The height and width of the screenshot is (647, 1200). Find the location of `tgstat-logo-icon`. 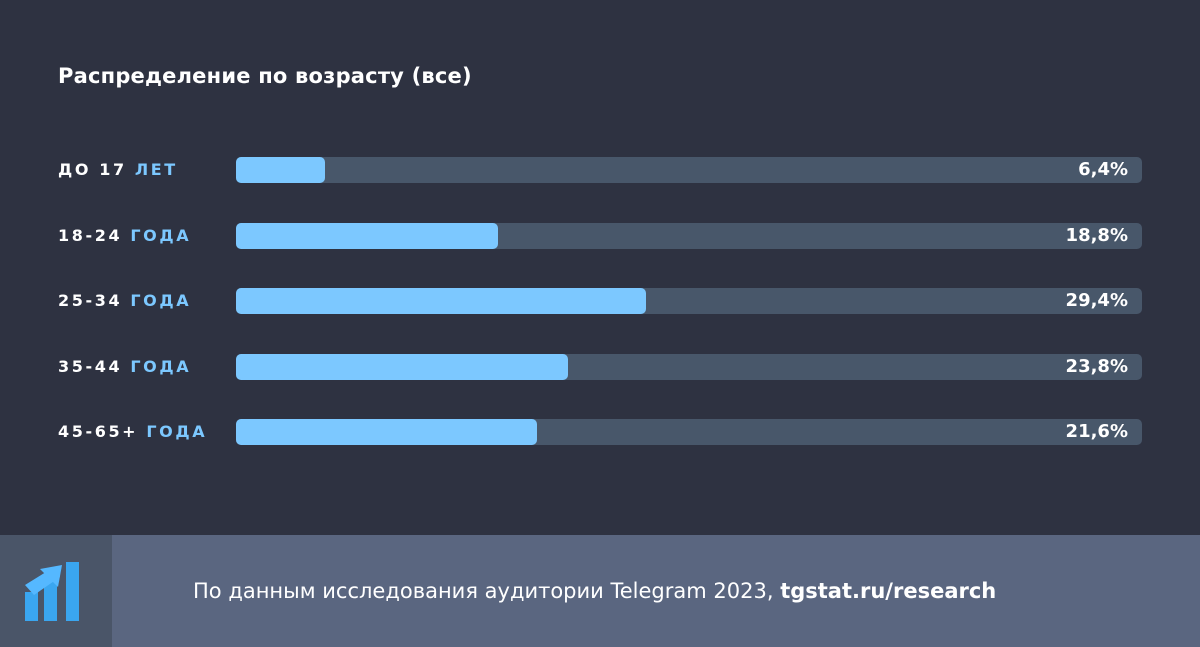

tgstat-logo-icon is located at coordinates (52, 591).